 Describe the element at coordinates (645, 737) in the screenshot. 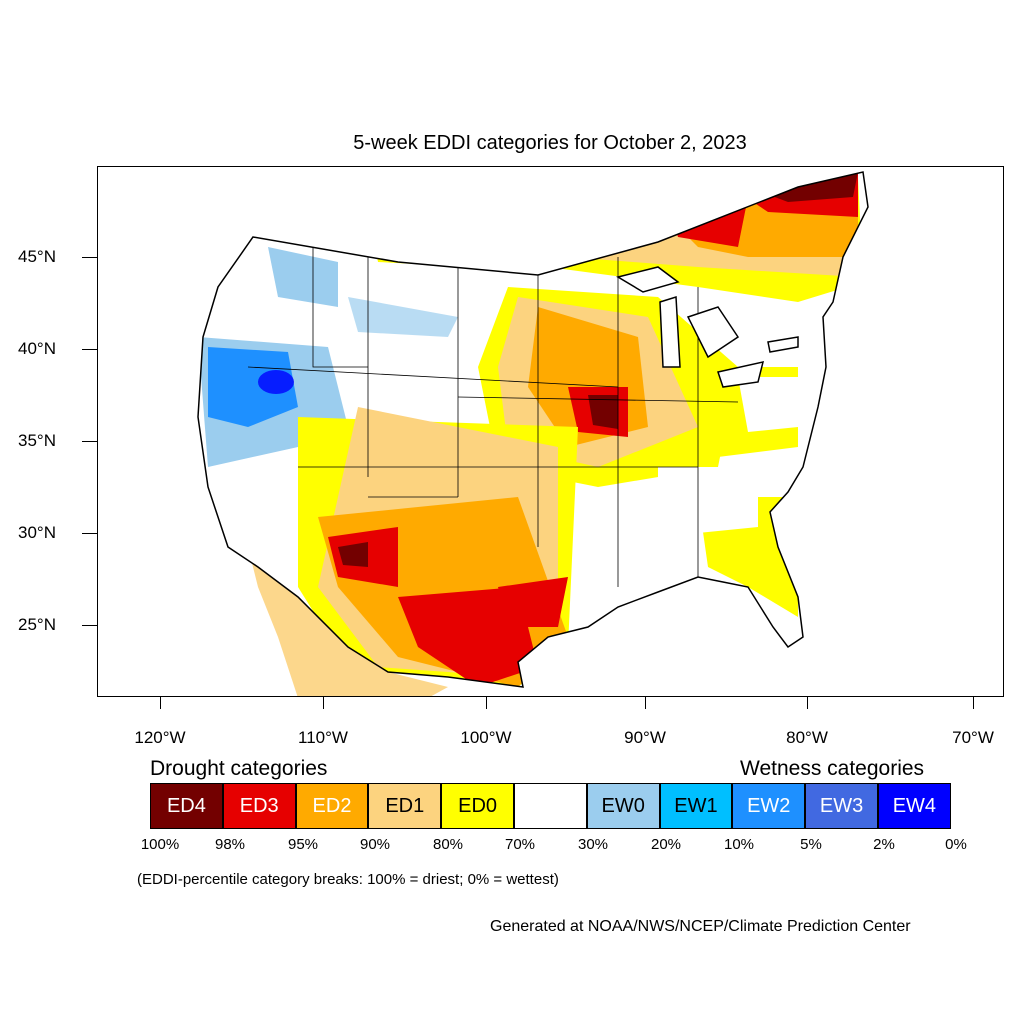

I see `lon-label-90: 90°W` at that location.